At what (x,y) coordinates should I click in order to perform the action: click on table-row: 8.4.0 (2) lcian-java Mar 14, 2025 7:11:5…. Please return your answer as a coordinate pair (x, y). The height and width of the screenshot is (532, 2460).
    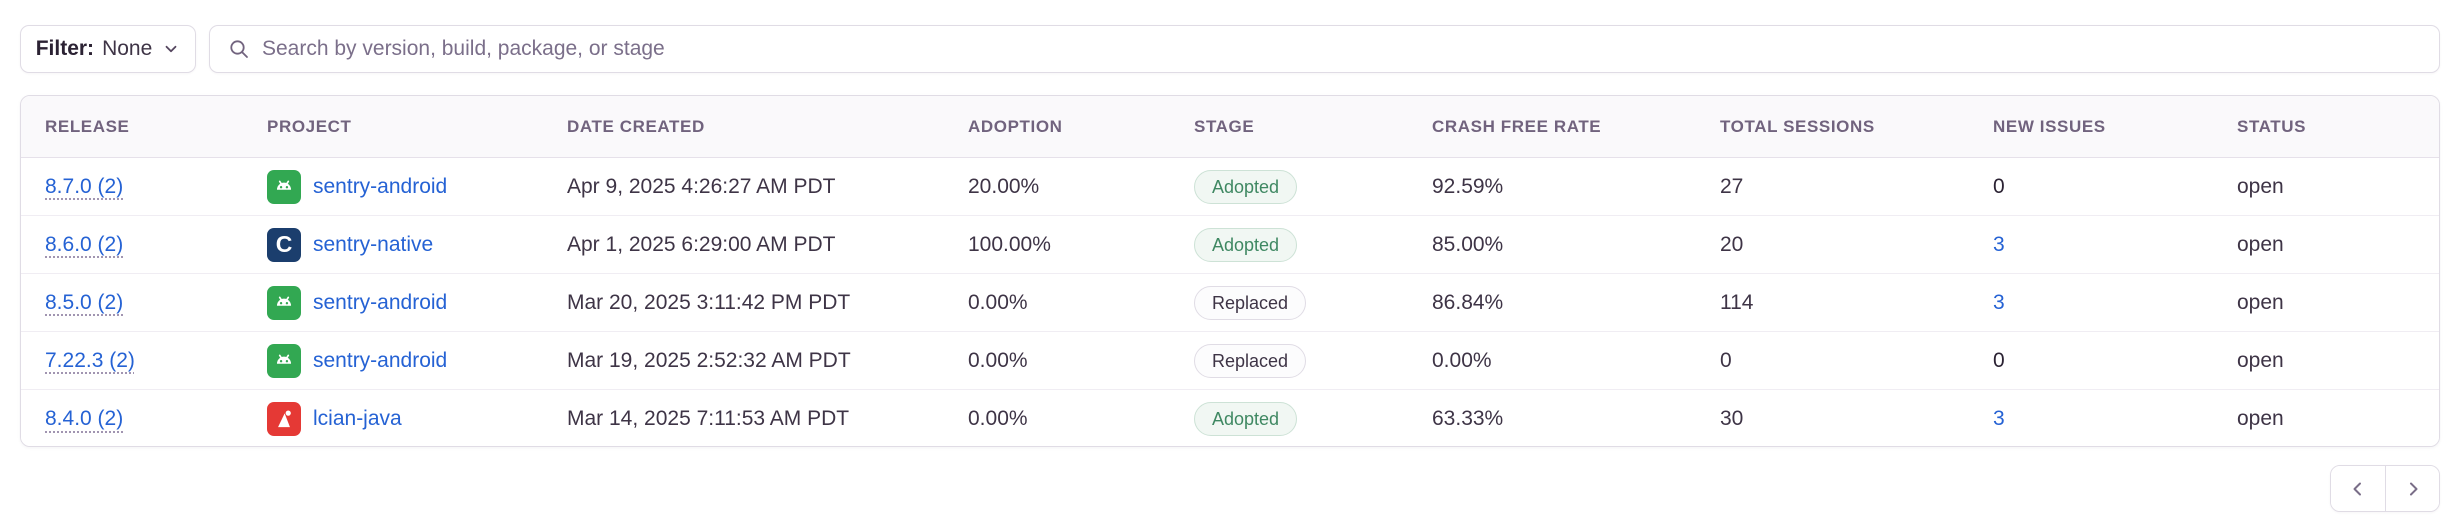
    Looking at the image, I should click on (1230, 418).